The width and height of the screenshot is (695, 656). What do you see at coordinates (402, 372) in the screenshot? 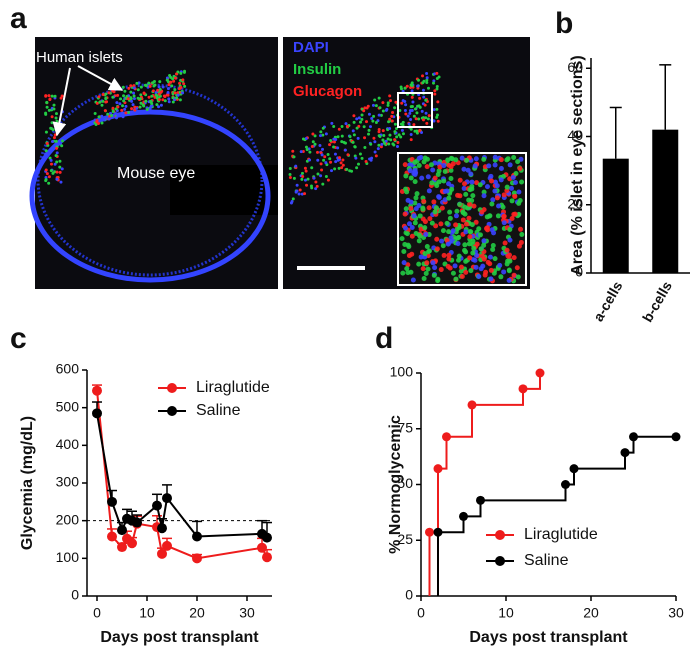
I see `y-tick-label: 100` at bounding box center [402, 372].